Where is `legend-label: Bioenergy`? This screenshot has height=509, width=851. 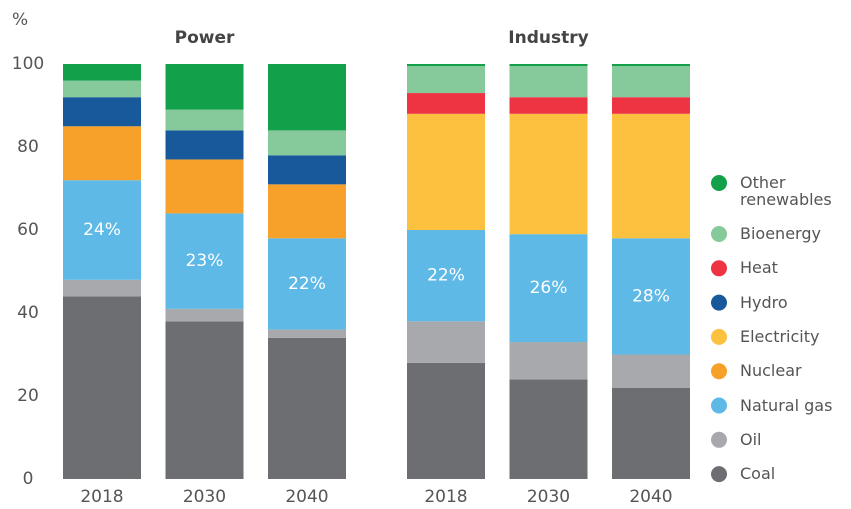 legend-label: Bioenergy is located at coordinates (780, 233).